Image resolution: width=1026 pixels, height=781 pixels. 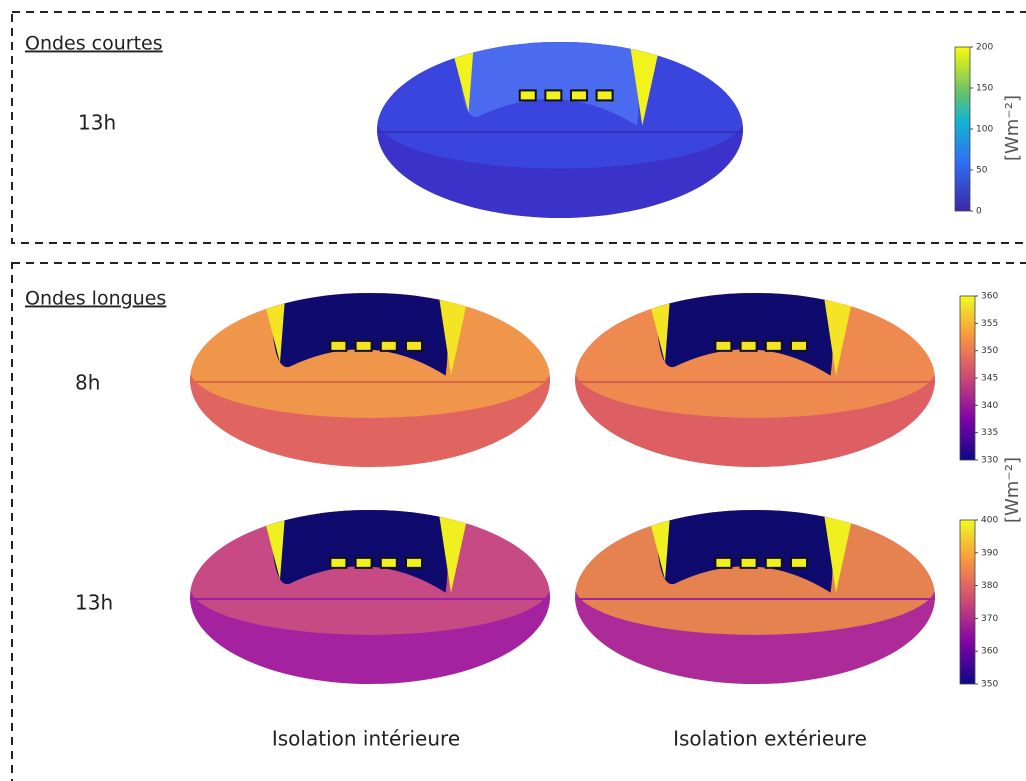 I want to click on colorbar-tick-label: 150, so click(x=984, y=89).